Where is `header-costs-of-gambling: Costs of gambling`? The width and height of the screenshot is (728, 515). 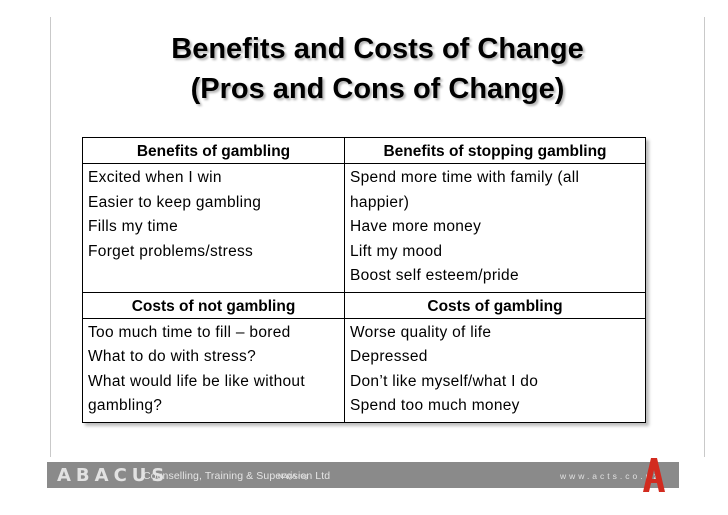
header-costs-of-gambling: Costs of gambling is located at coordinates (495, 305).